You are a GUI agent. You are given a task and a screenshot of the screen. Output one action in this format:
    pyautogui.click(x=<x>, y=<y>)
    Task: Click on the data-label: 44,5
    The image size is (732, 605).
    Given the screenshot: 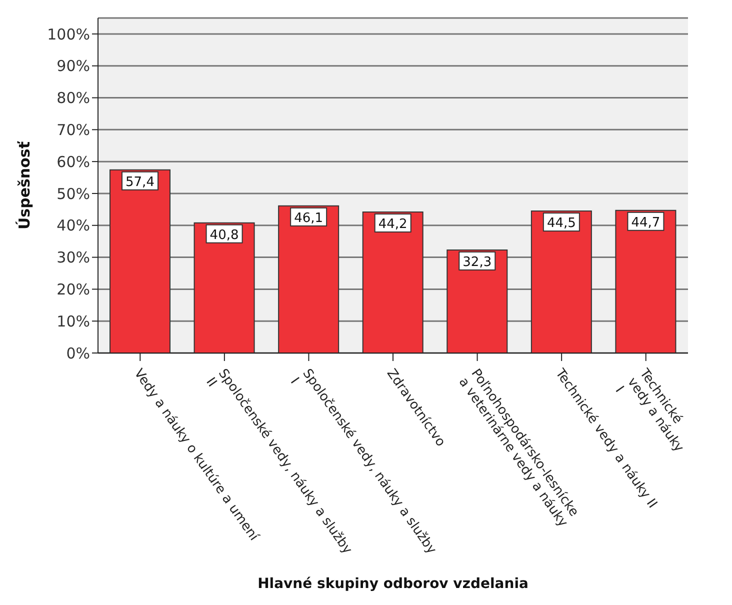 What is the action you would take?
    pyautogui.click(x=561, y=224)
    